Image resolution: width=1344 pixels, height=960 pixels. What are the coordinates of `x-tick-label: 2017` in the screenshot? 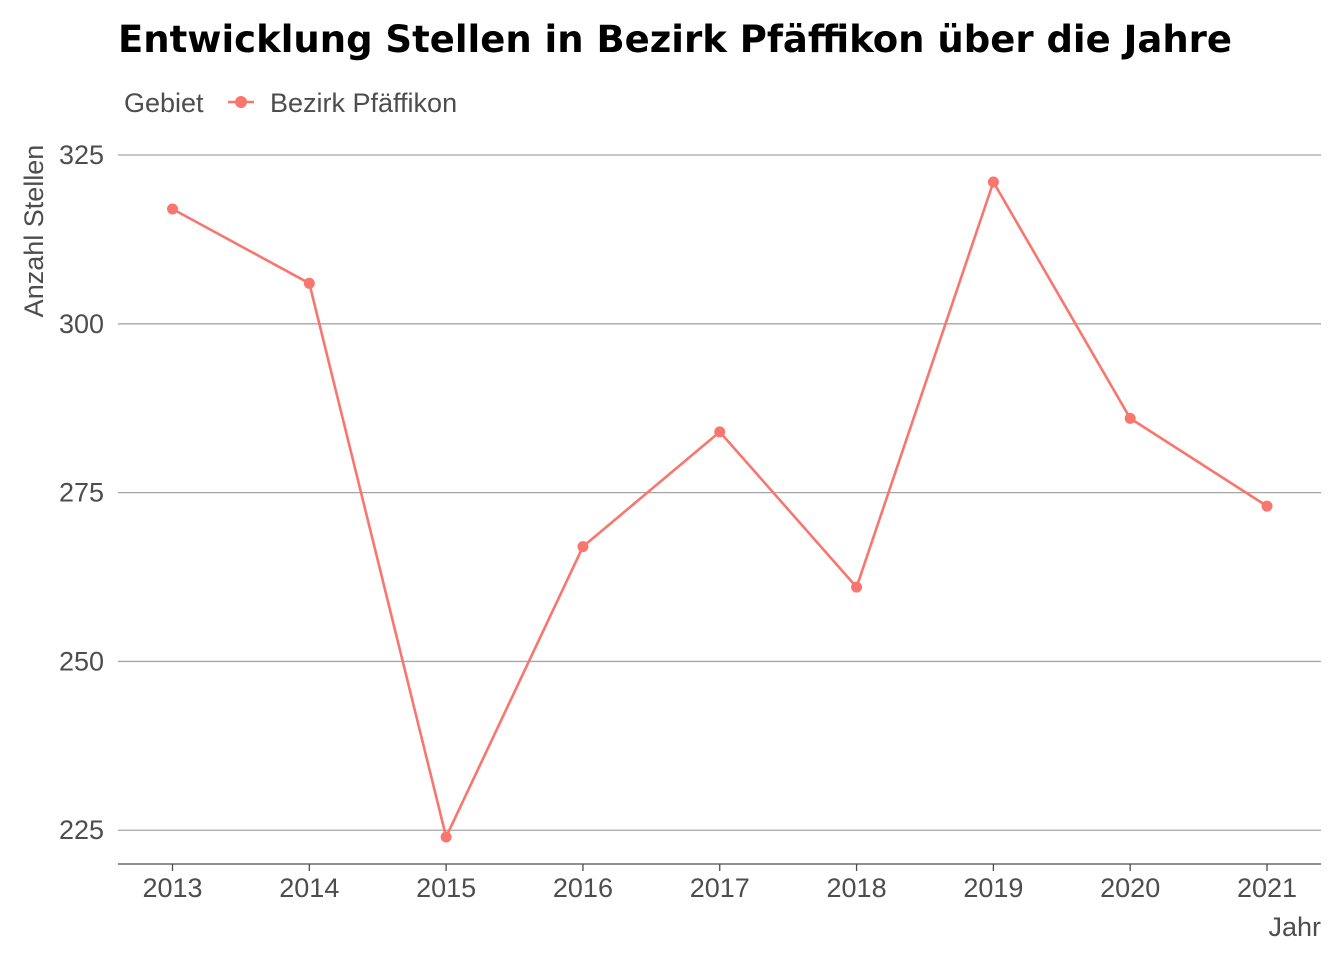 It's located at (720, 888).